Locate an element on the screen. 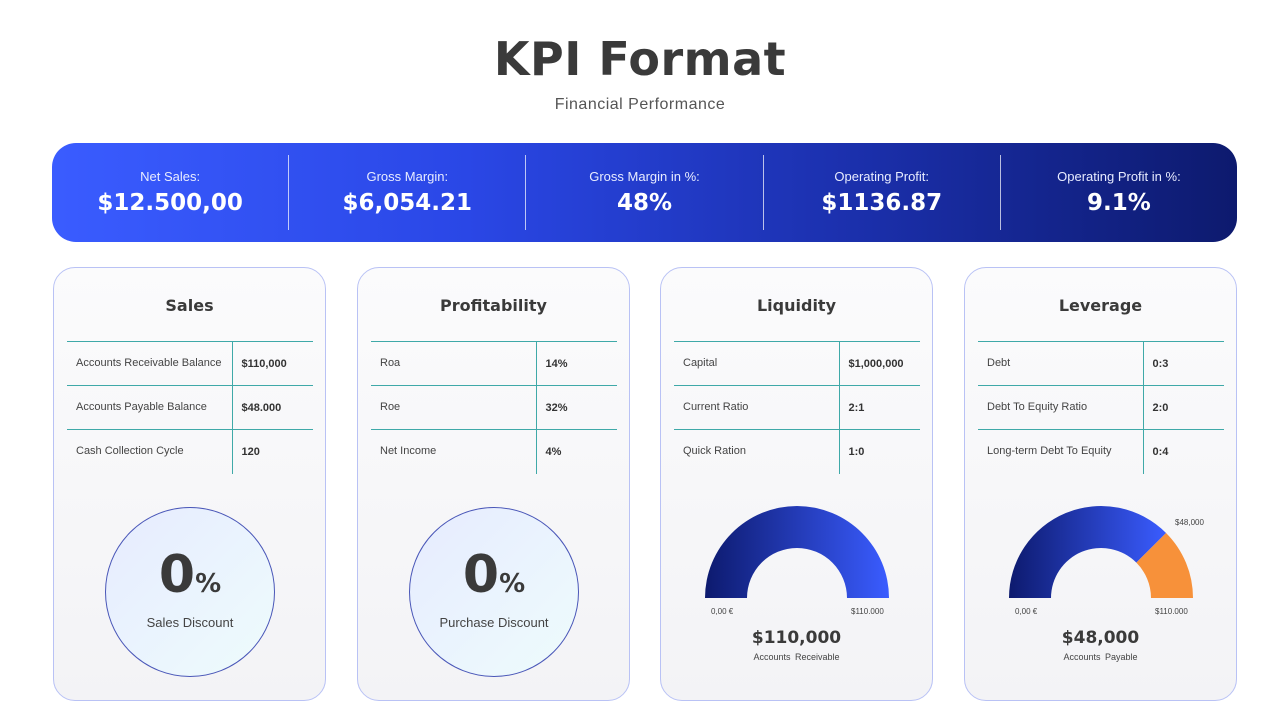 Image resolution: width=1280 pixels, height=720 pixels. row-key: Debt To Equity Ratio is located at coordinates (1061, 407).